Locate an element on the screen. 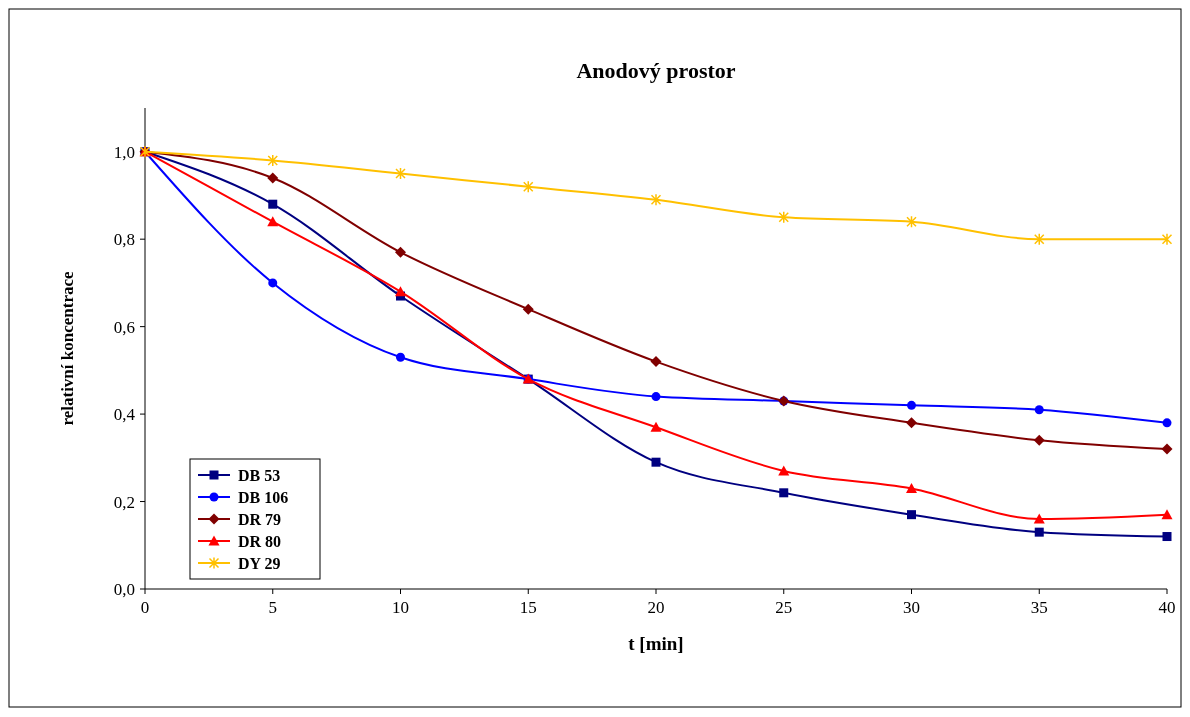  x-tick-label: 20 is located at coordinates (656, 607).